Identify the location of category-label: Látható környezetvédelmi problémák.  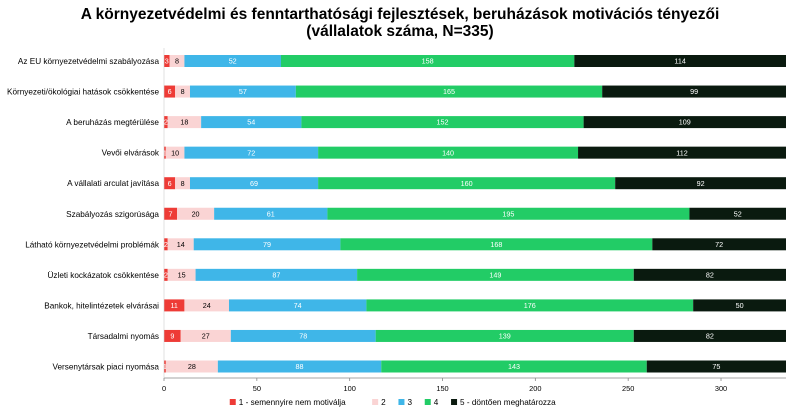
(92, 244).